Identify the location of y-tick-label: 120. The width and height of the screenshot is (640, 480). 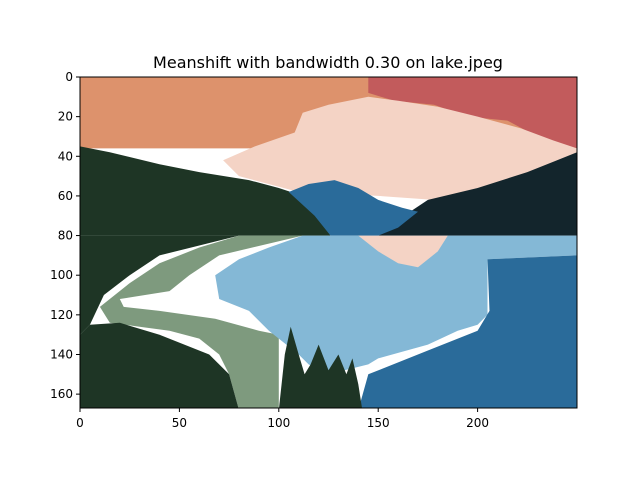
(61, 315).